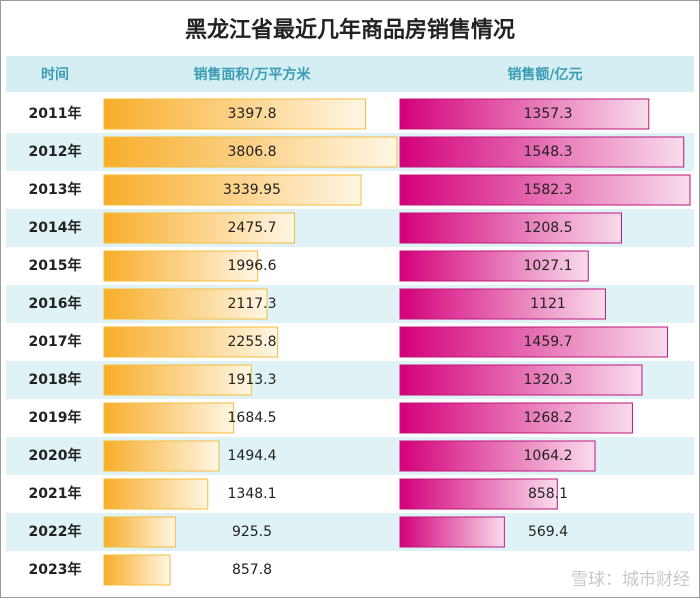 The height and width of the screenshot is (598, 700). I want to click on row-label: 2015年, so click(55, 265).